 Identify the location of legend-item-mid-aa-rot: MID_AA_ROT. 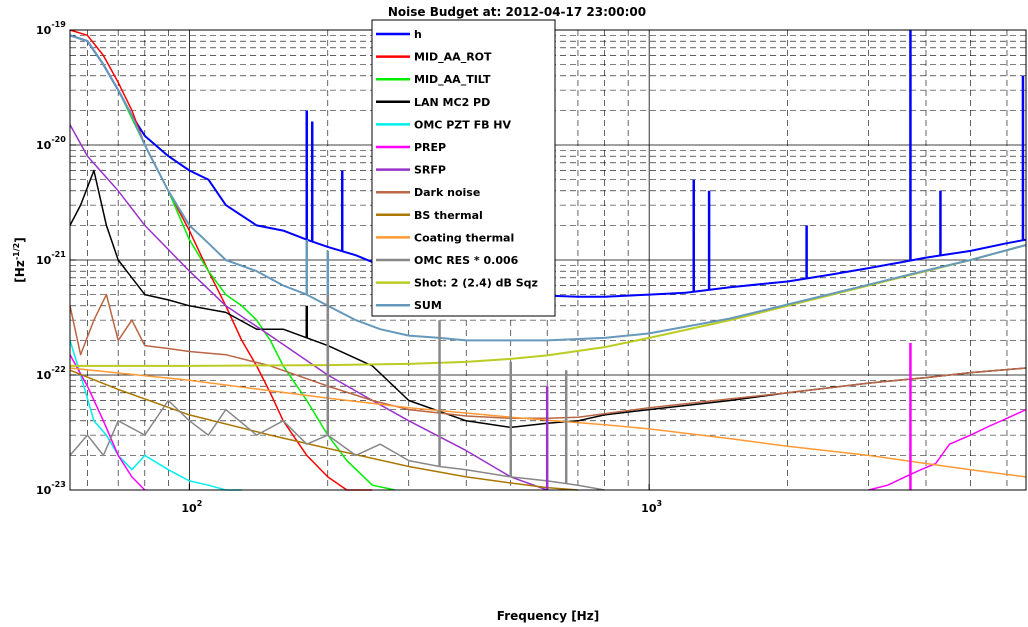
(434, 57).